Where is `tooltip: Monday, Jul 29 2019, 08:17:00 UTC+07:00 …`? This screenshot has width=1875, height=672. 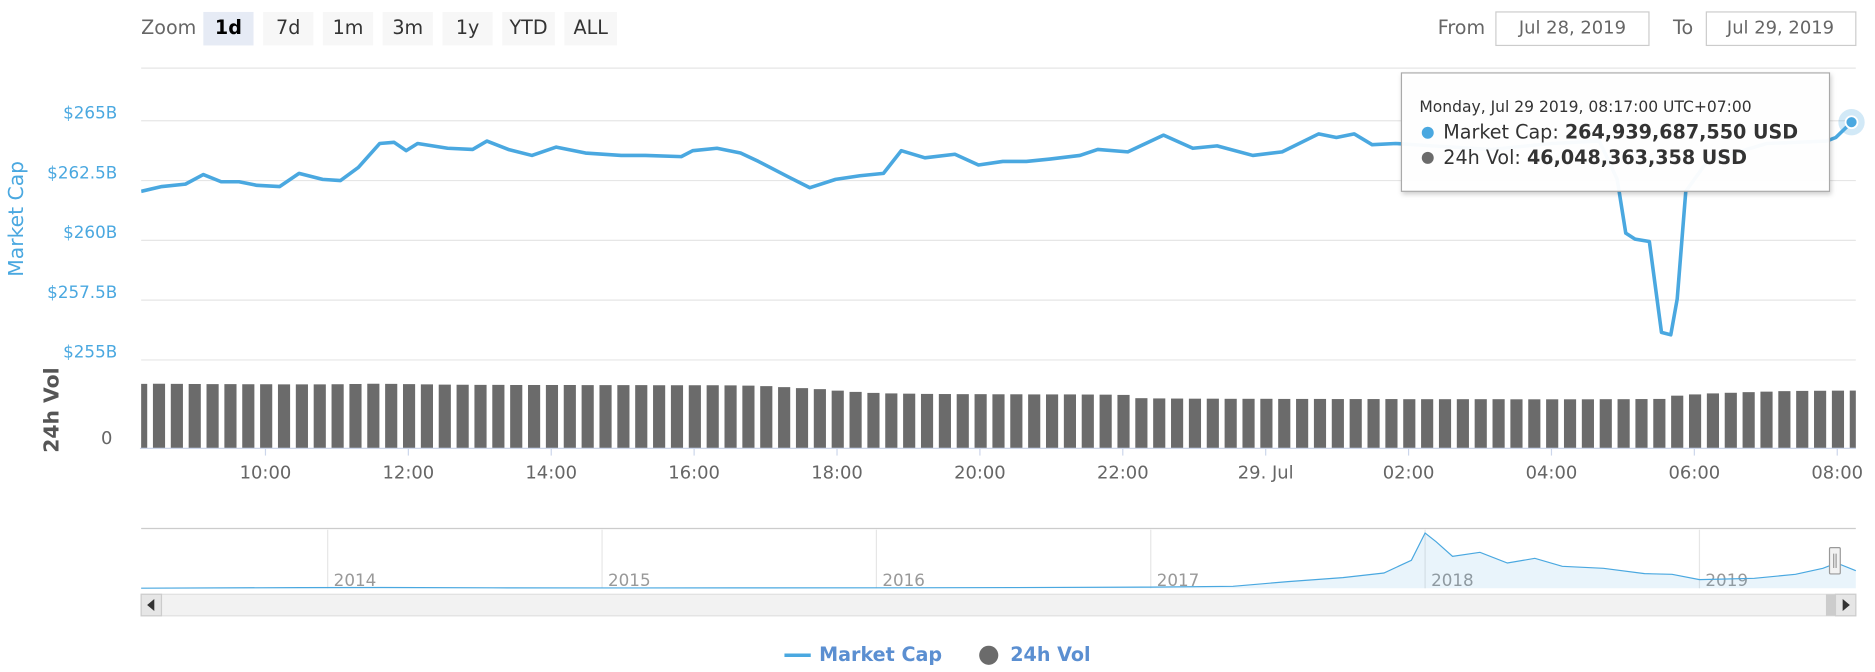 tooltip: Monday, Jul 29 2019, 08:17:00 UTC+07:00 … is located at coordinates (1615, 132).